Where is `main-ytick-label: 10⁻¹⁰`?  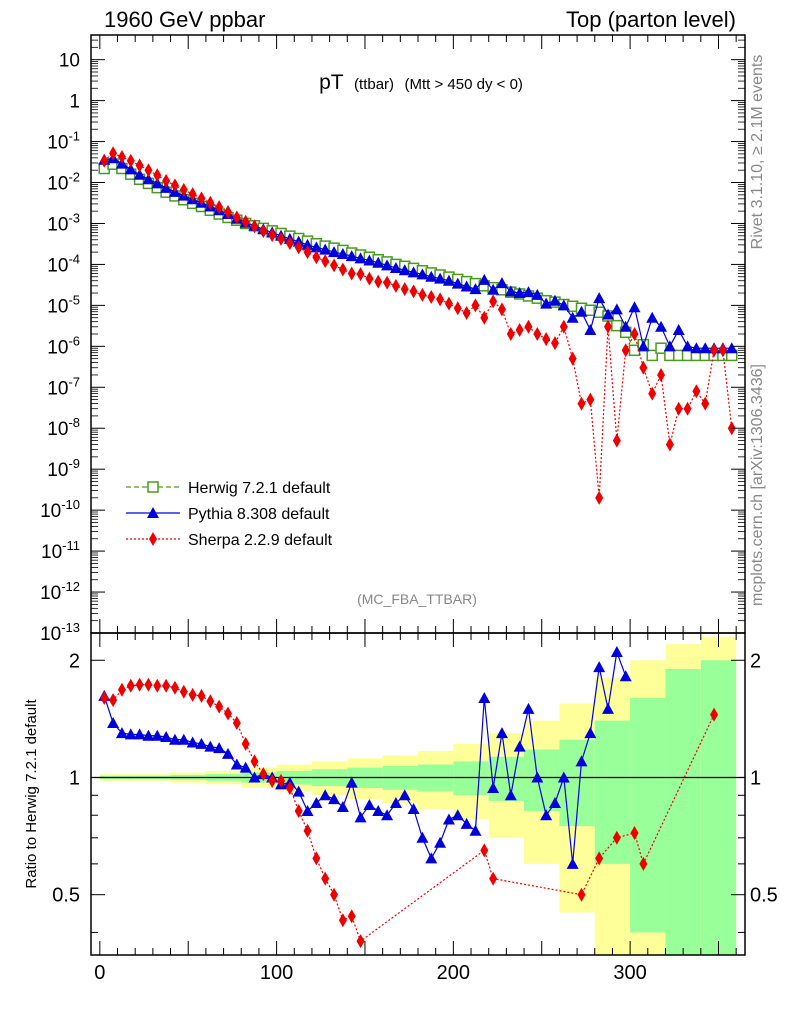
main-ytick-label: 10⁻¹⁰ is located at coordinates (60, 509).